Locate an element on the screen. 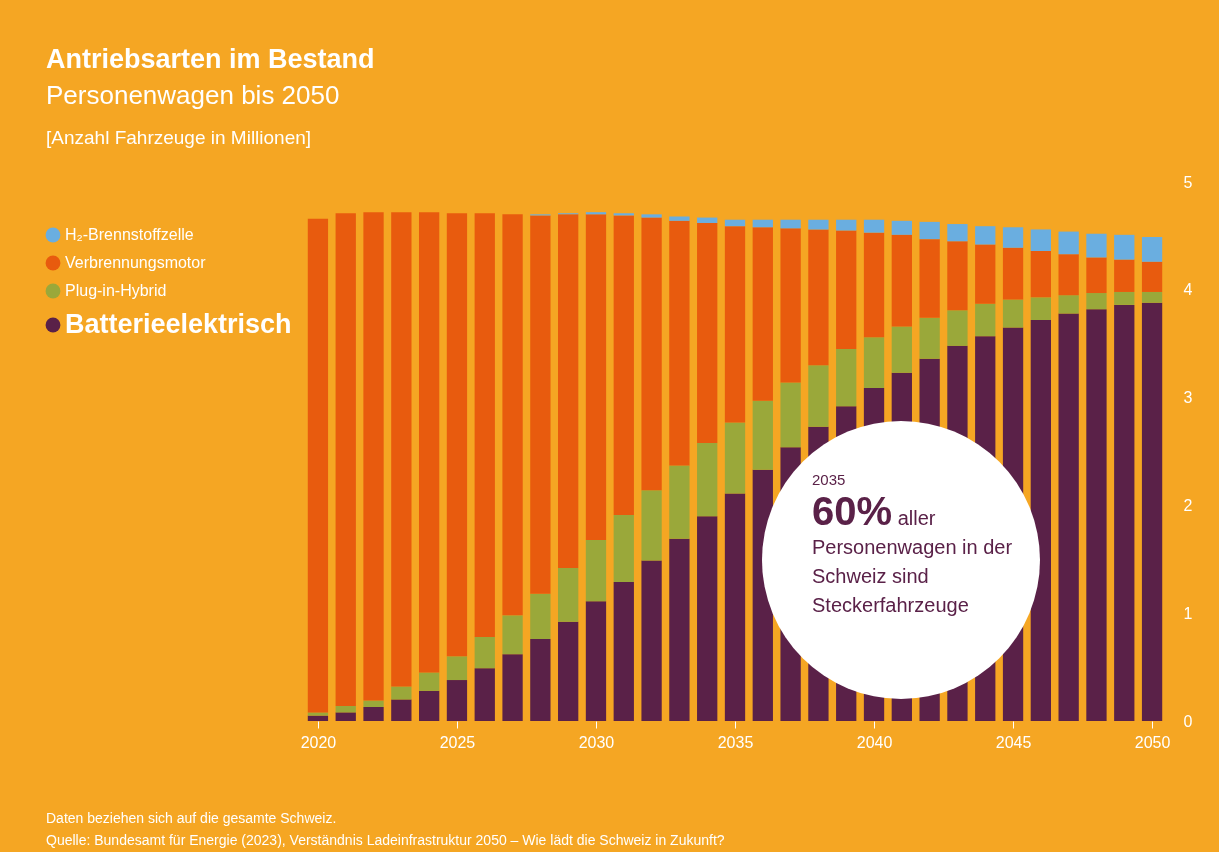 This screenshot has height=852, width=1219. x-tick-label: 2030 is located at coordinates (596, 742).